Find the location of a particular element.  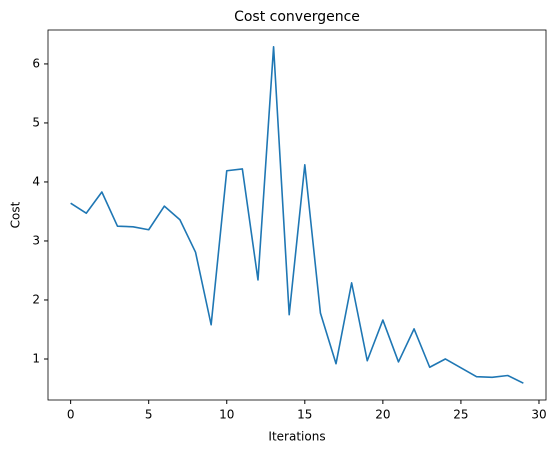

y-tick-label: 4 is located at coordinates (36, 181).